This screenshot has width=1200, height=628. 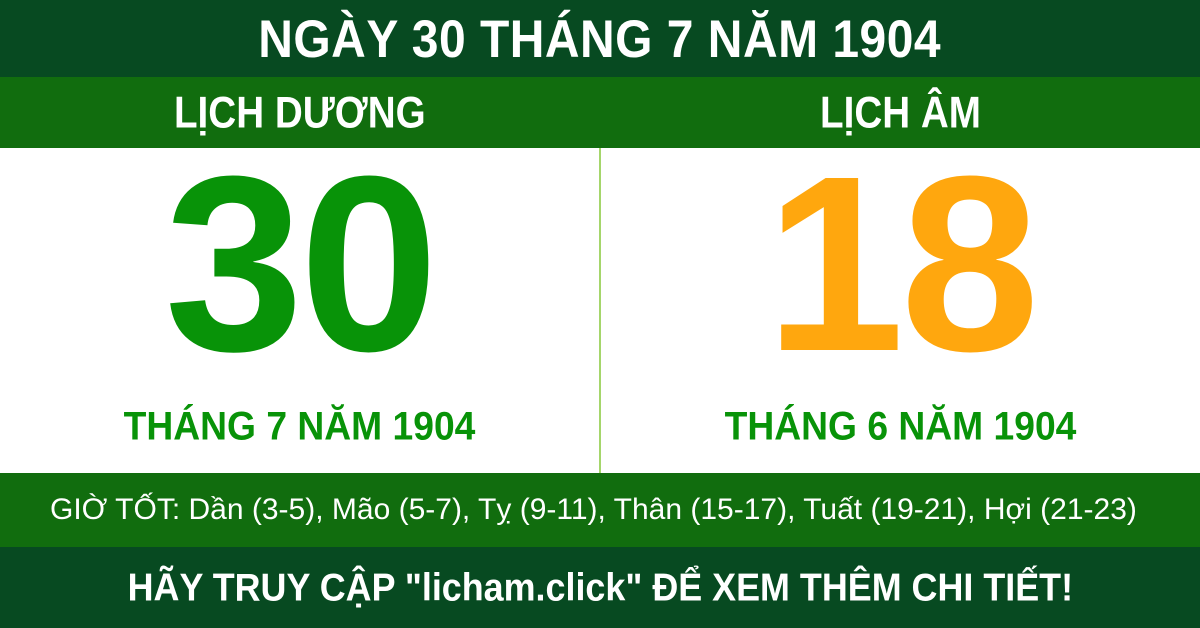 I want to click on solar-calendar-label: LỊCH DƯƠNG, so click(x=300, y=112).